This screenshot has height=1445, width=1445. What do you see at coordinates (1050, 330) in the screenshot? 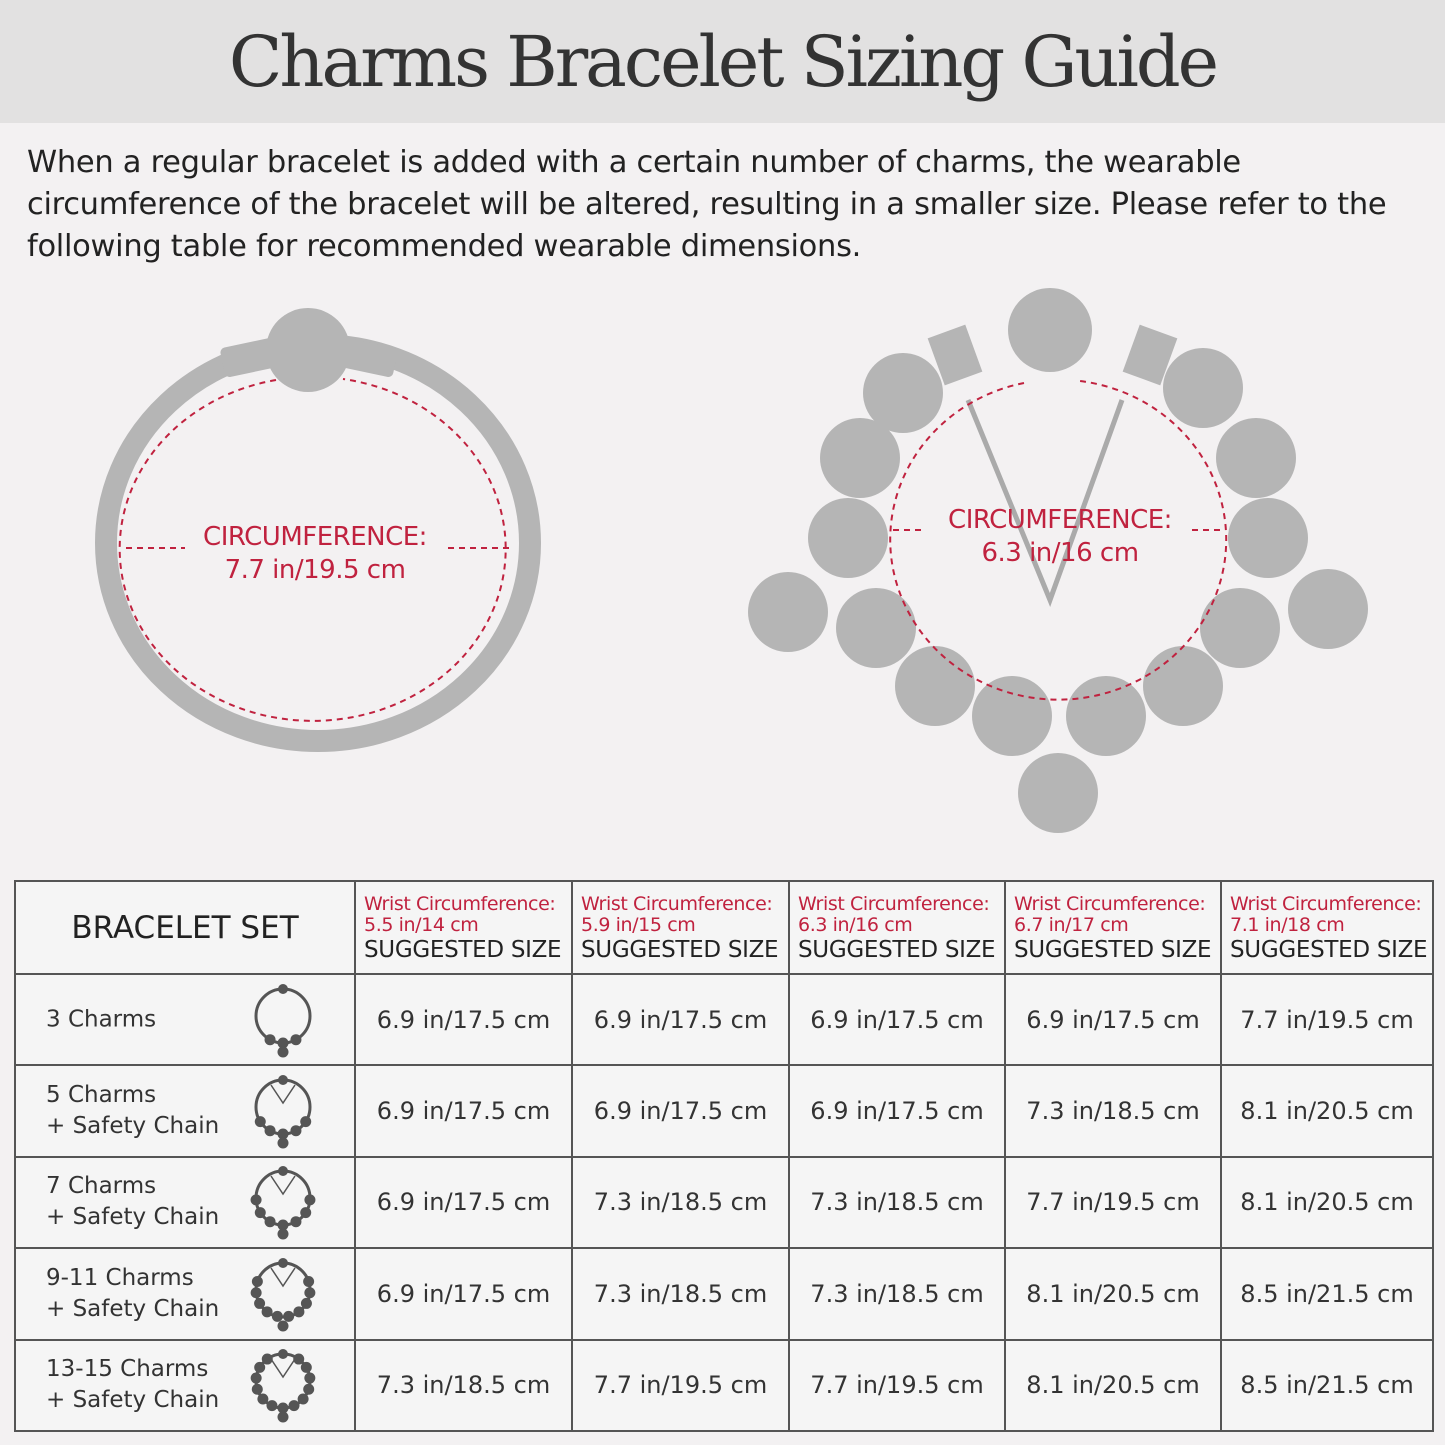
I see `clasp-bead` at bounding box center [1050, 330].